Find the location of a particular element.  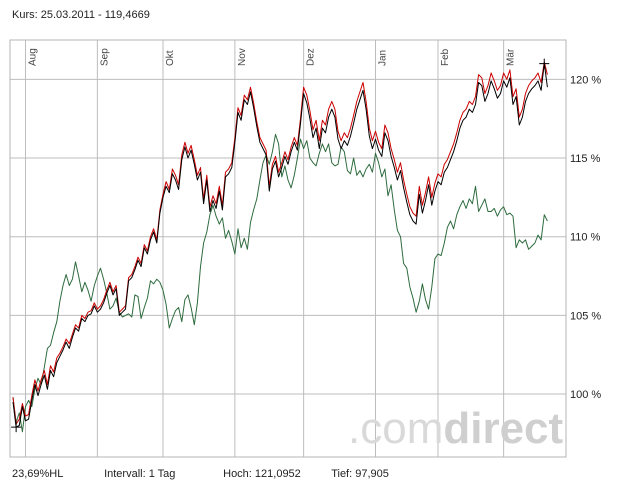

interval-label: Intervall: 1 Tag is located at coordinates (140, 474).